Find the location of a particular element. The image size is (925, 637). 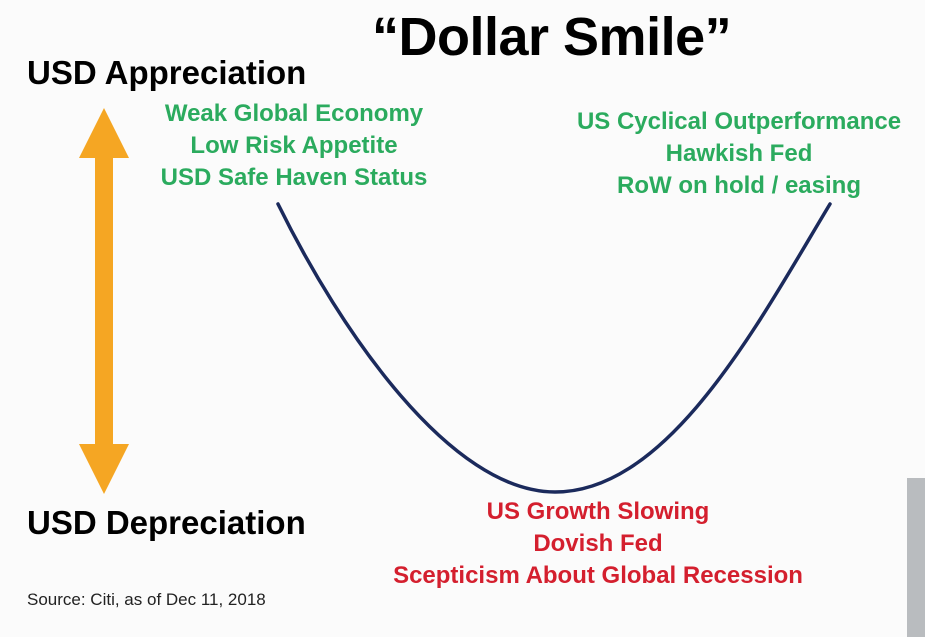

arrow-head-up is located at coordinates (104, 133).